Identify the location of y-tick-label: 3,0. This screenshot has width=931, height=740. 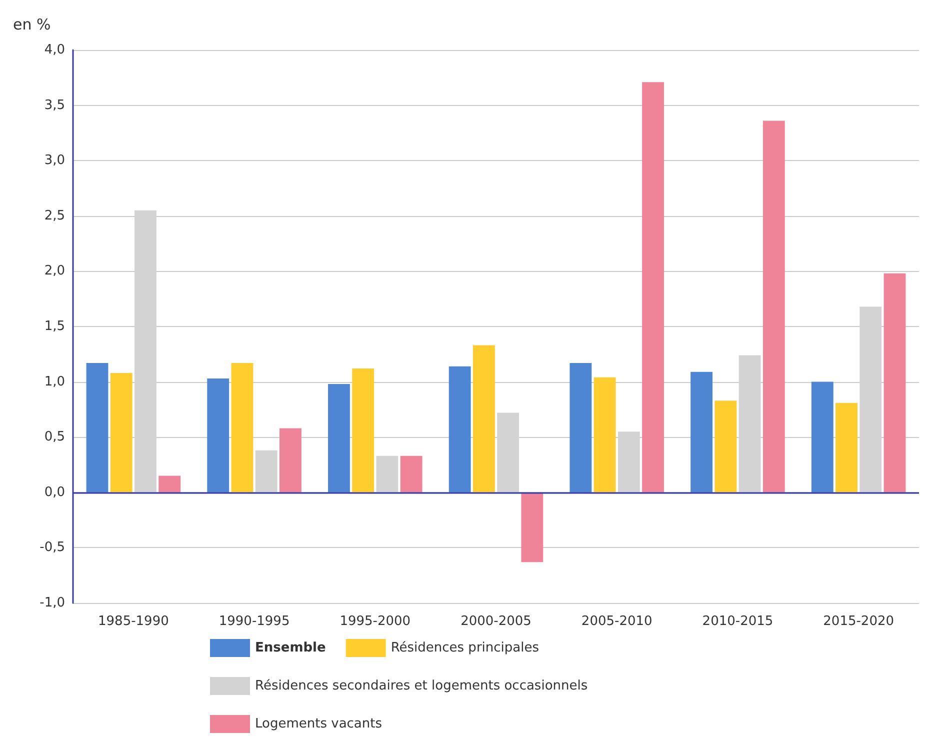
(54, 160).